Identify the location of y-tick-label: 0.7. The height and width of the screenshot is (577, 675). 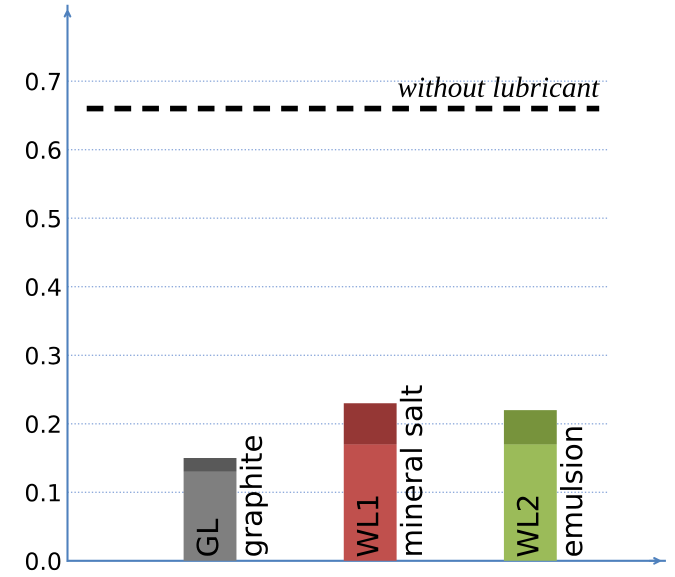
(43, 81).